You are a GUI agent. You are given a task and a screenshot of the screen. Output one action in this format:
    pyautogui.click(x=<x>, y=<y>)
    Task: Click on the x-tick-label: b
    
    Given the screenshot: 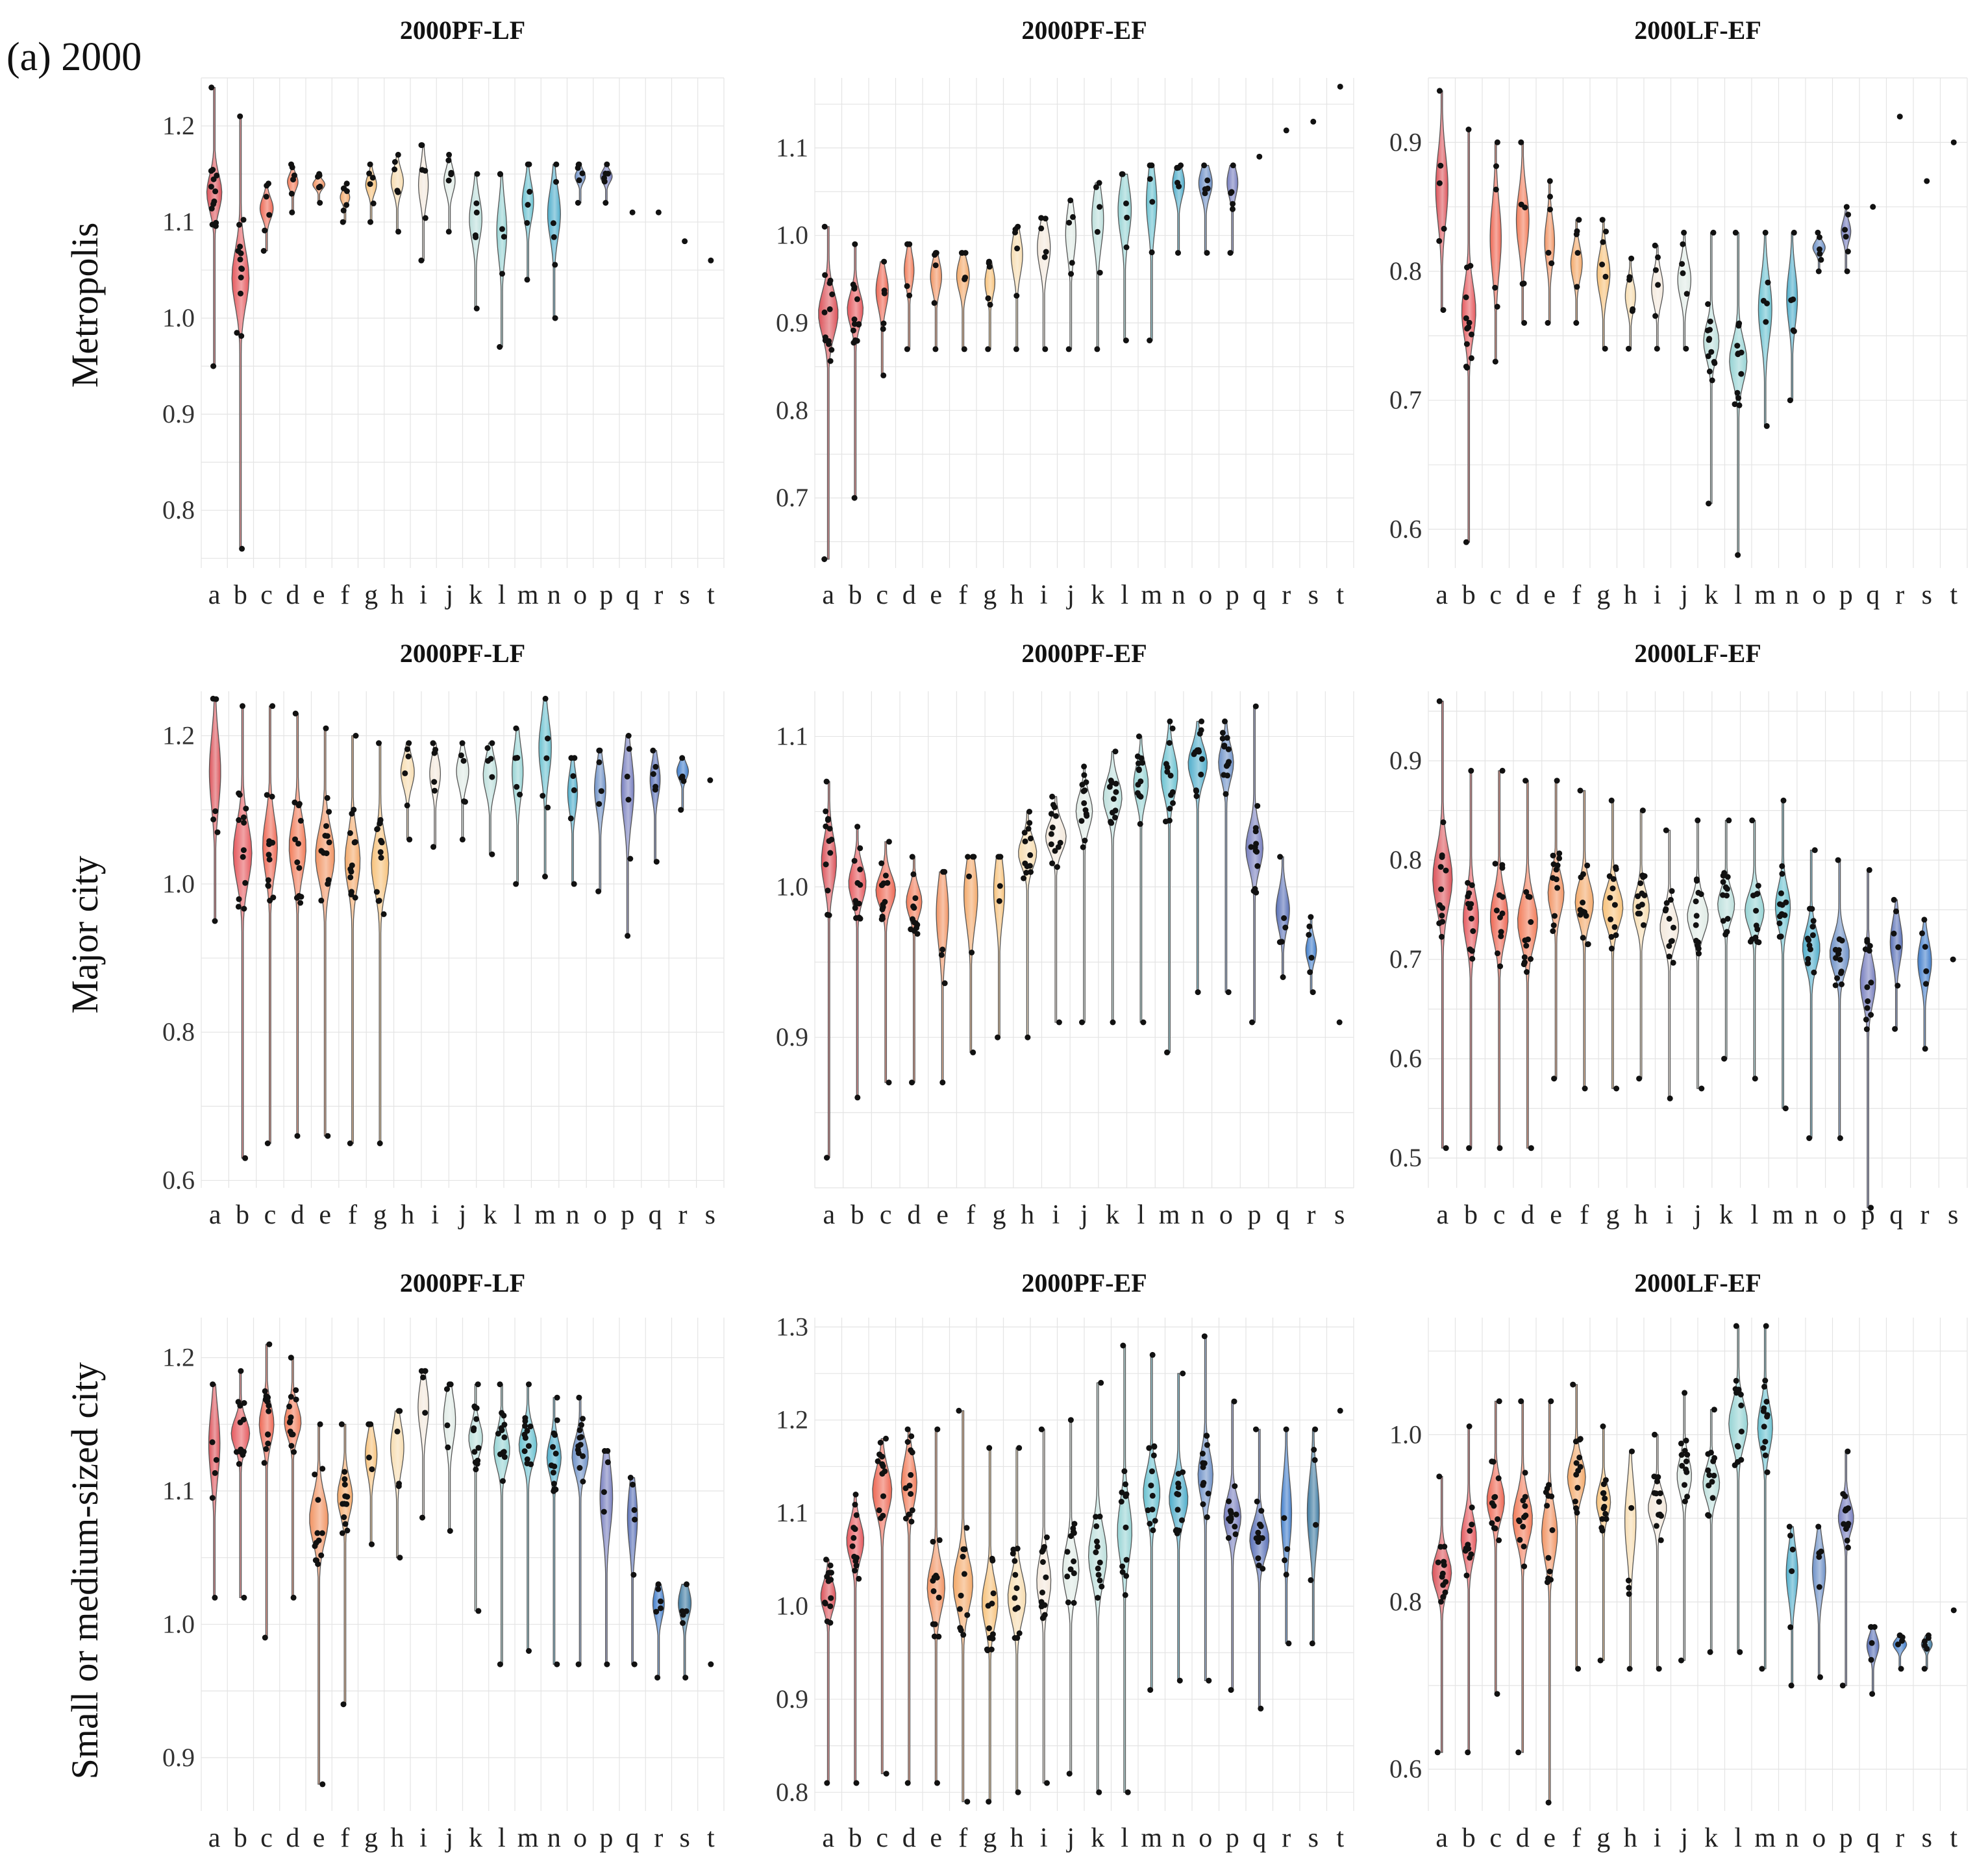 What is the action you would take?
    pyautogui.click(x=241, y=595)
    